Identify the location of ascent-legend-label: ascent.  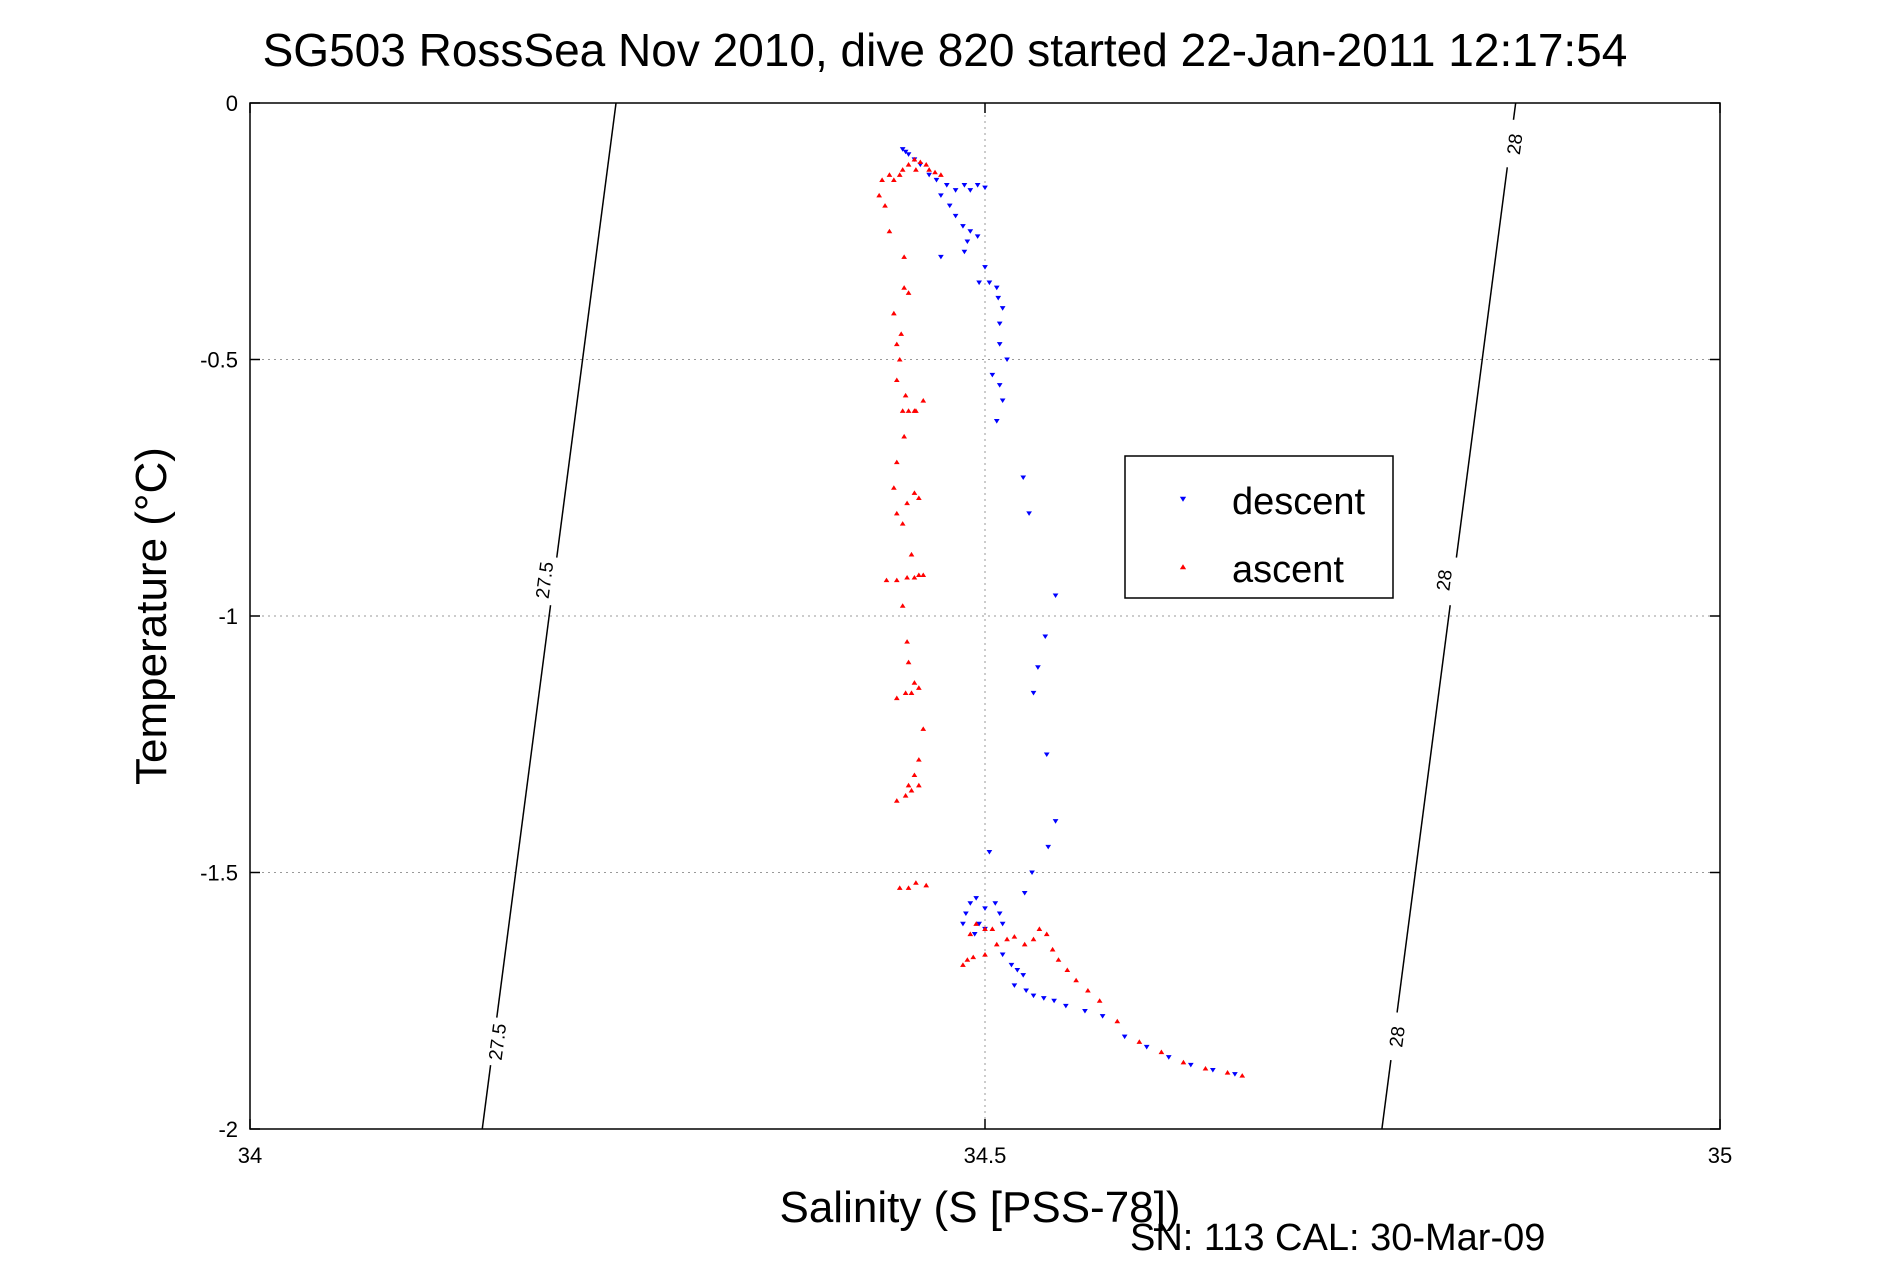
(1288, 570).